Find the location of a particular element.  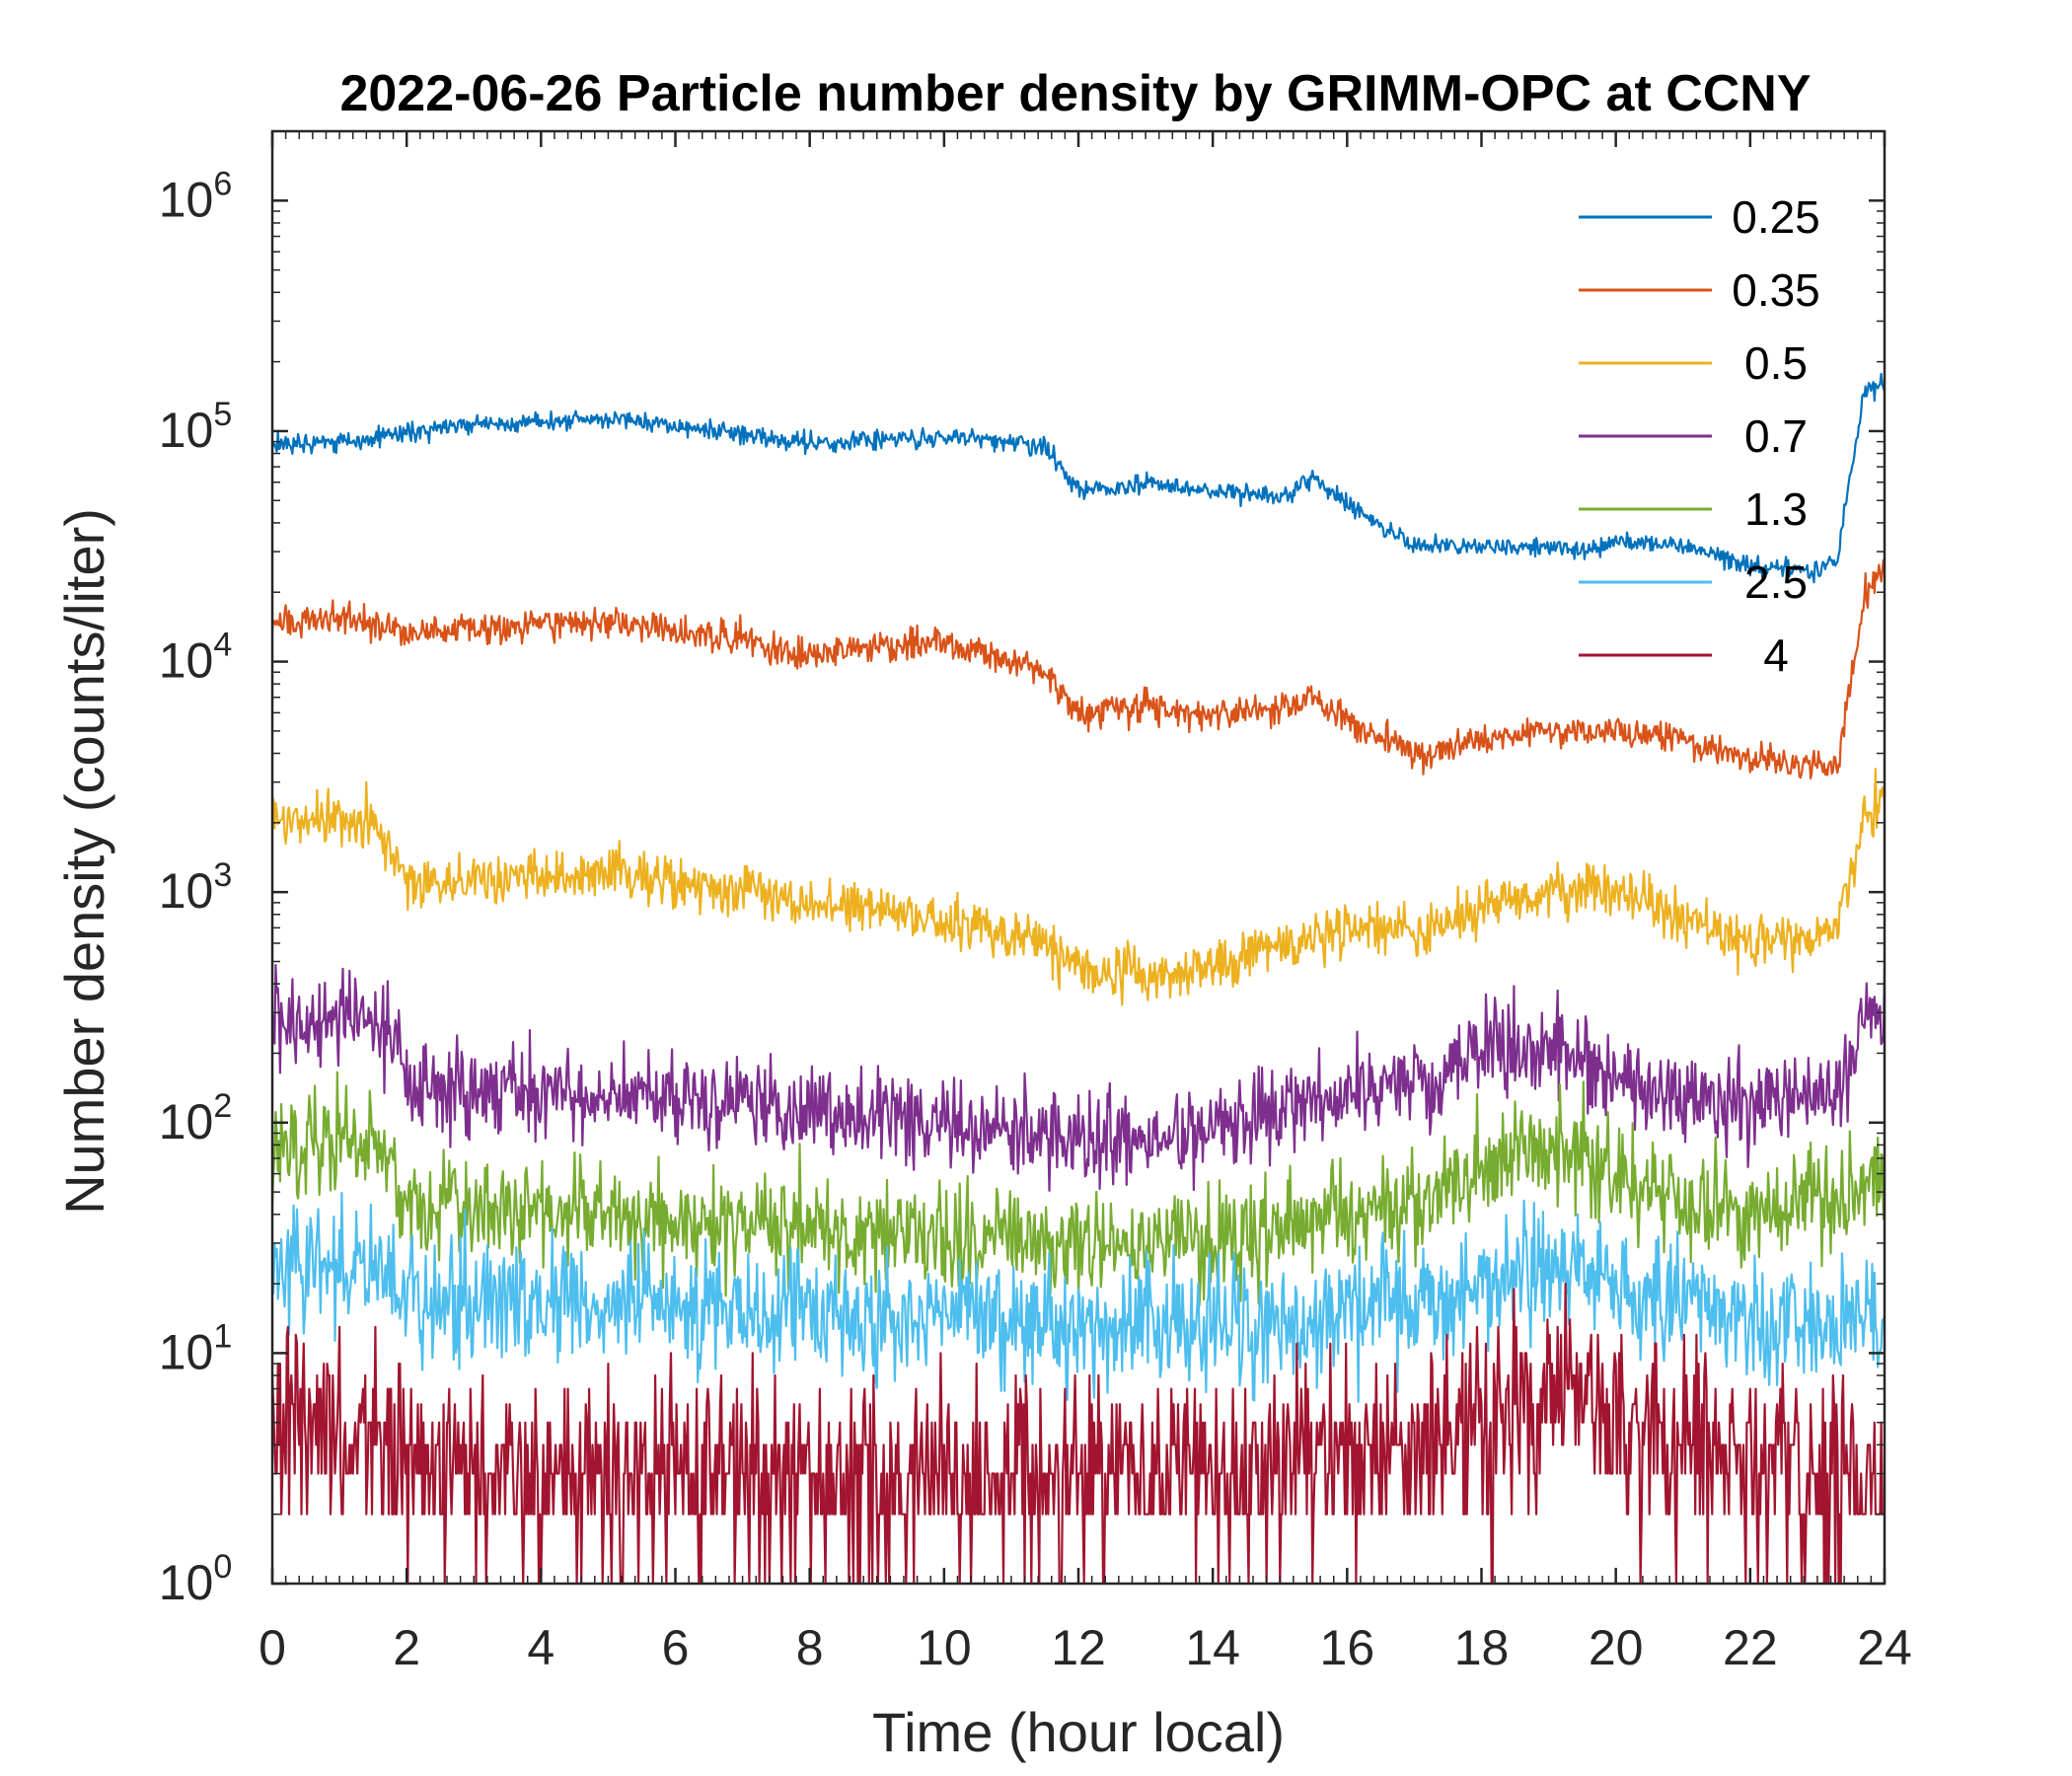

x-tick-label: 14 is located at coordinates (1212, 1647).